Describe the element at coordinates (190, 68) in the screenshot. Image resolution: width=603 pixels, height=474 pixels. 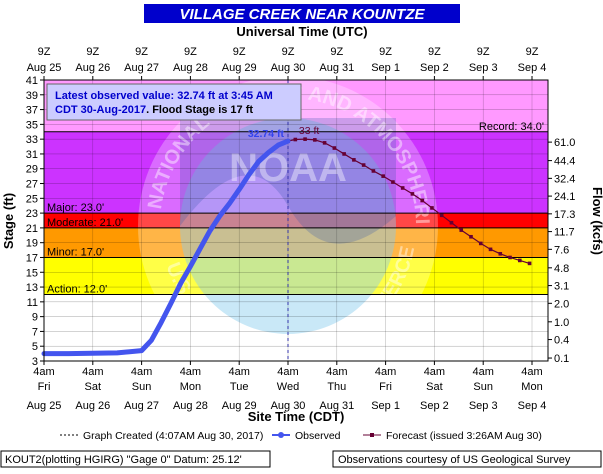
I see `top-tick-date: Aug 28` at that location.